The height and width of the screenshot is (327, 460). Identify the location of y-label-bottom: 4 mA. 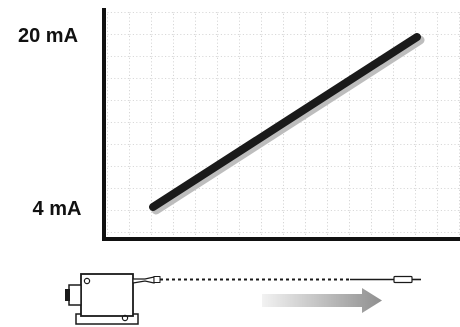
(57, 209).